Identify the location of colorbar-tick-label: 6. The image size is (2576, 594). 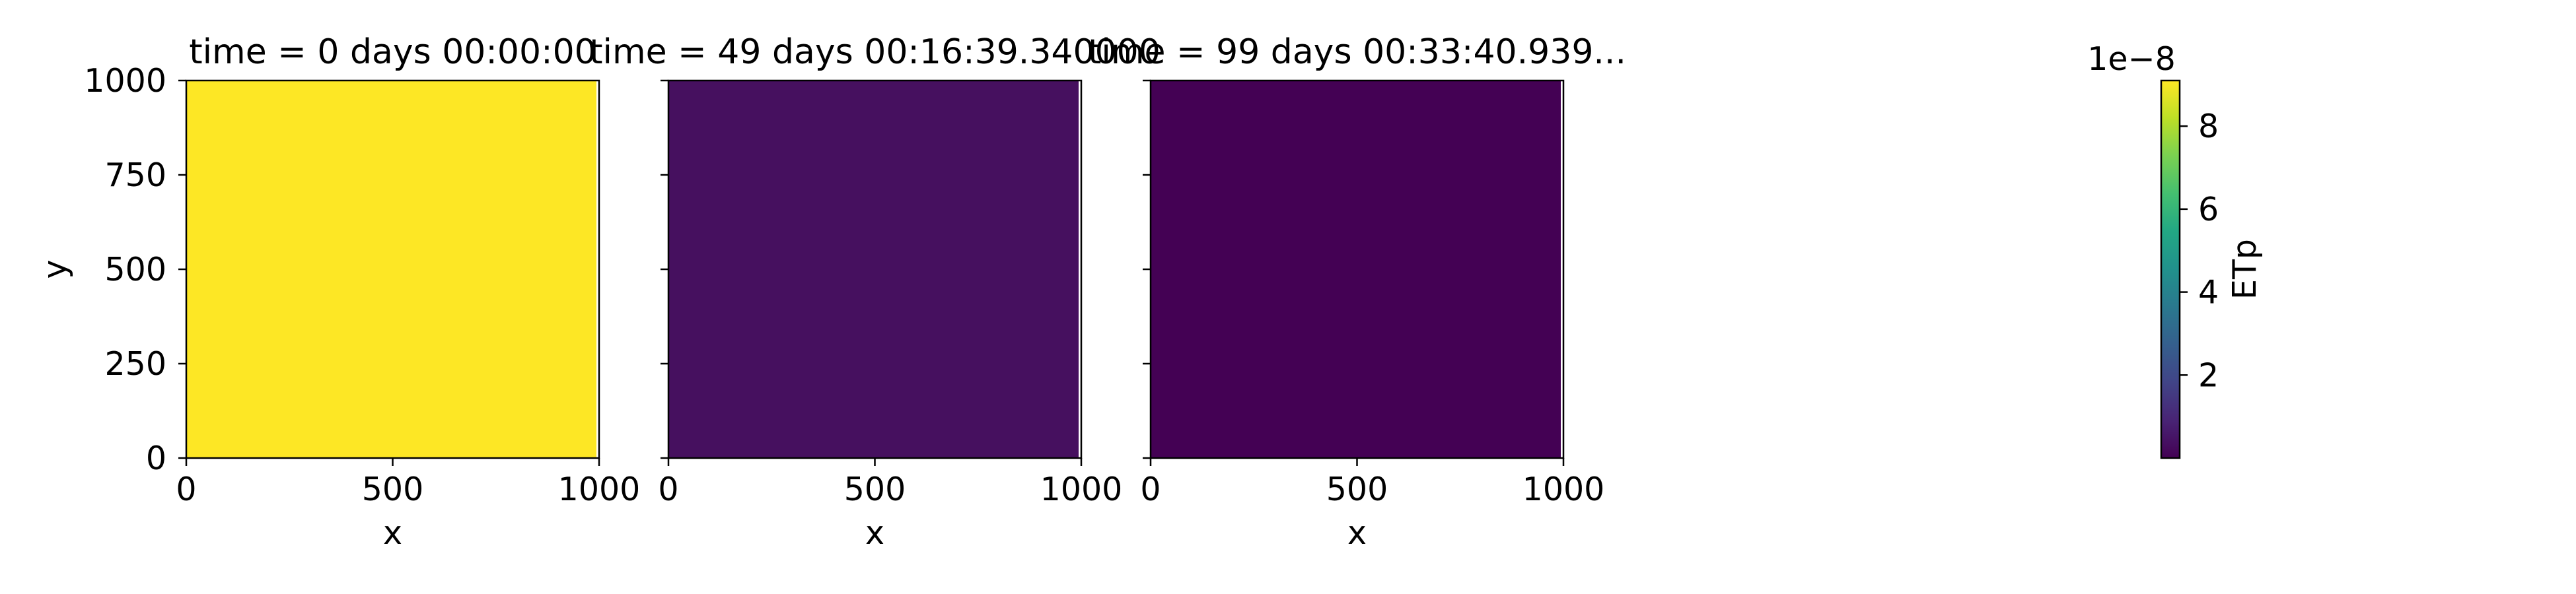
(2208, 210).